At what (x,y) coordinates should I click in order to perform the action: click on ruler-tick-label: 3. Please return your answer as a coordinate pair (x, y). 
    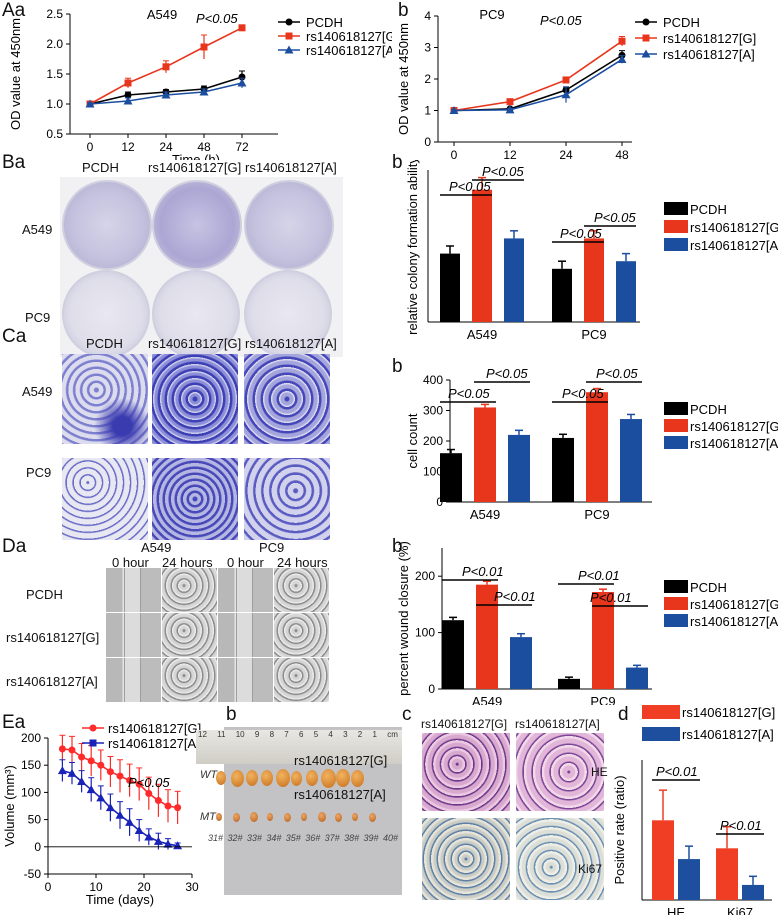
    Looking at the image, I should click on (345, 734).